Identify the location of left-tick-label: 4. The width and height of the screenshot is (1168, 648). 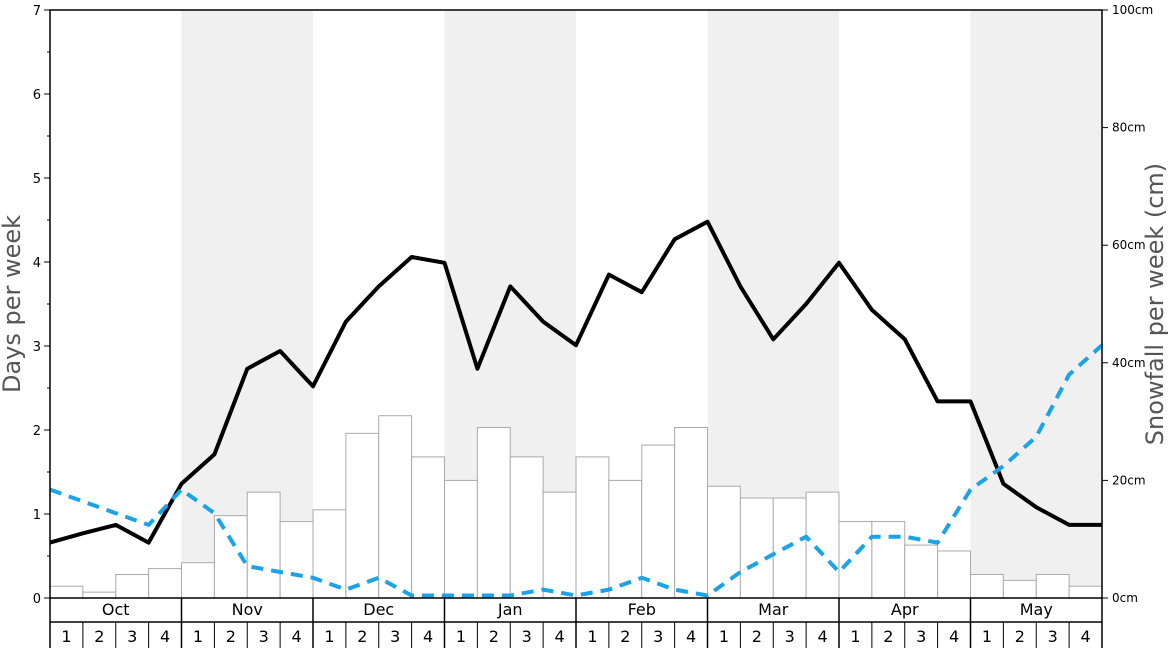
(37, 263).